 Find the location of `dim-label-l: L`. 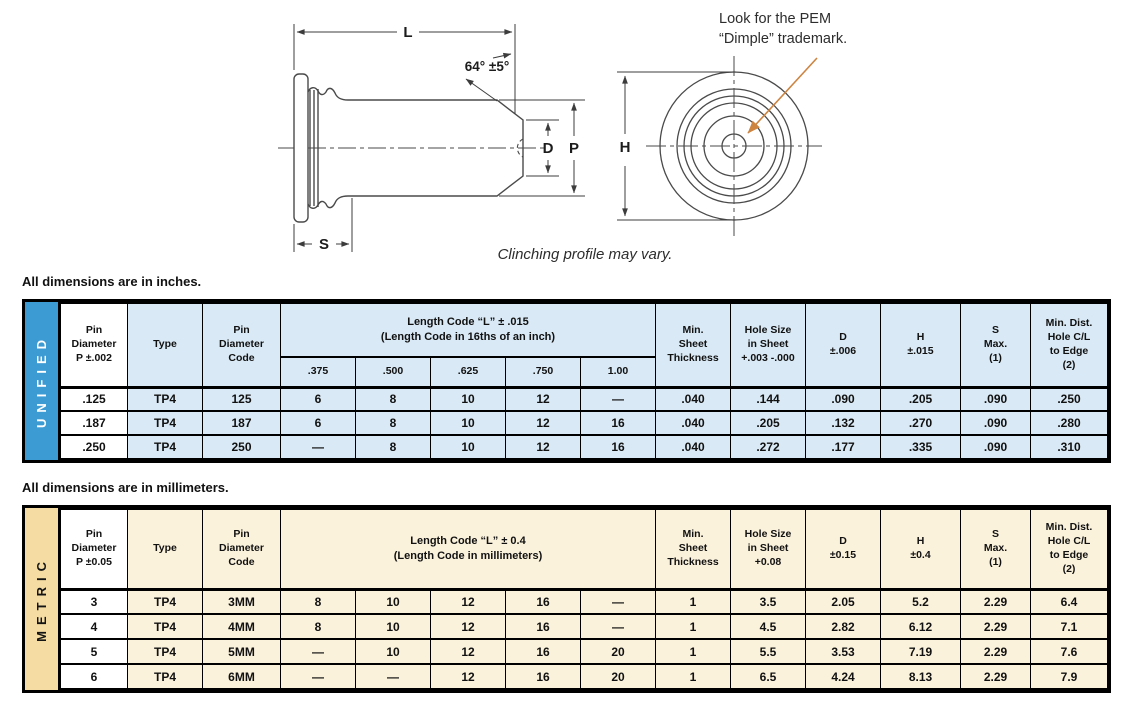

dim-label-l: L is located at coordinates (407, 32).